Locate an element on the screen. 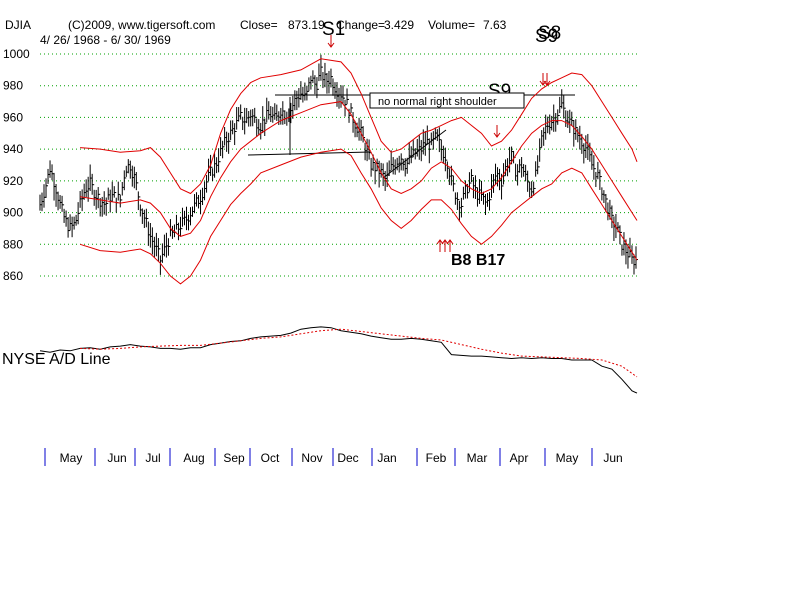 This screenshot has width=800, height=605. sell-arrow-mid is located at coordinates (497, 131).